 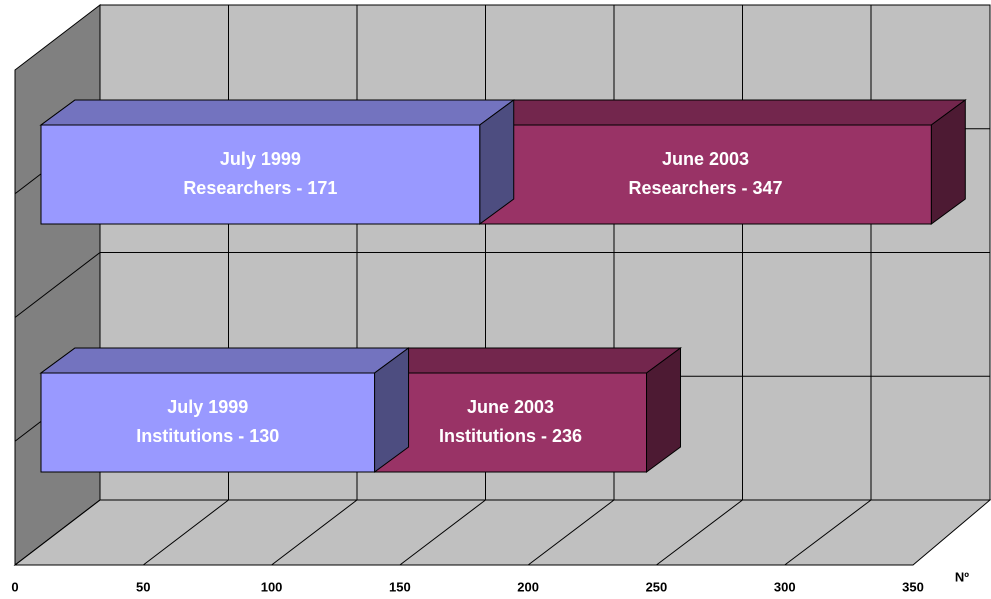 What do you see at coordinates (502, 532) in the screenshot?
I see `floor` at bounding box center [502, 532].